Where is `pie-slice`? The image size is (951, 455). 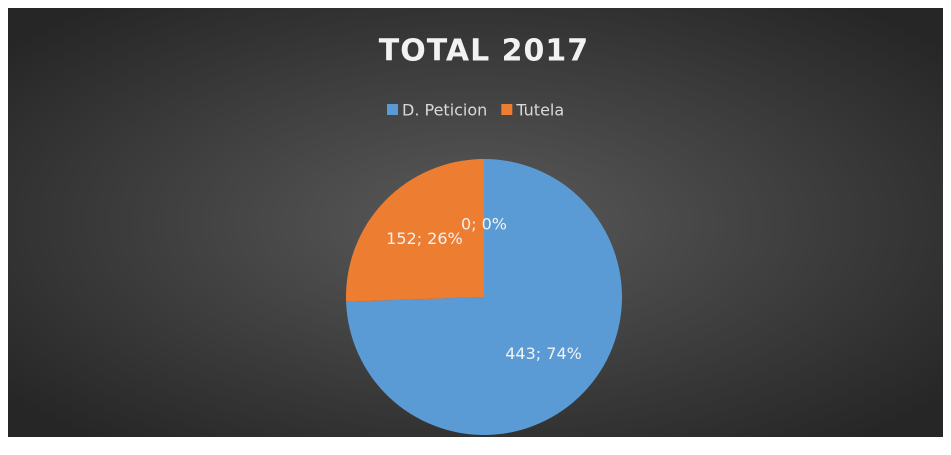 pie-slice is located at coordinates (415, 230).